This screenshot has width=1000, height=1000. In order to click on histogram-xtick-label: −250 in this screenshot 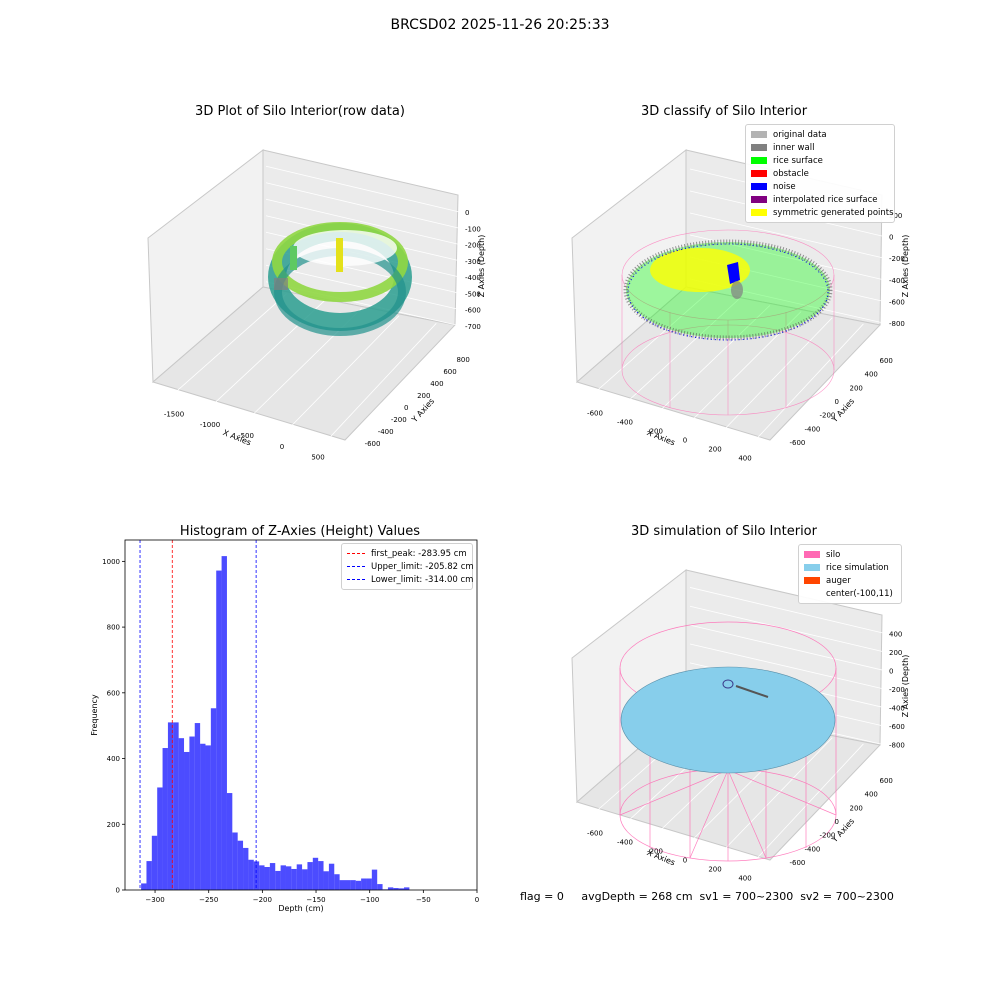, I will do `click(208, 900)`.